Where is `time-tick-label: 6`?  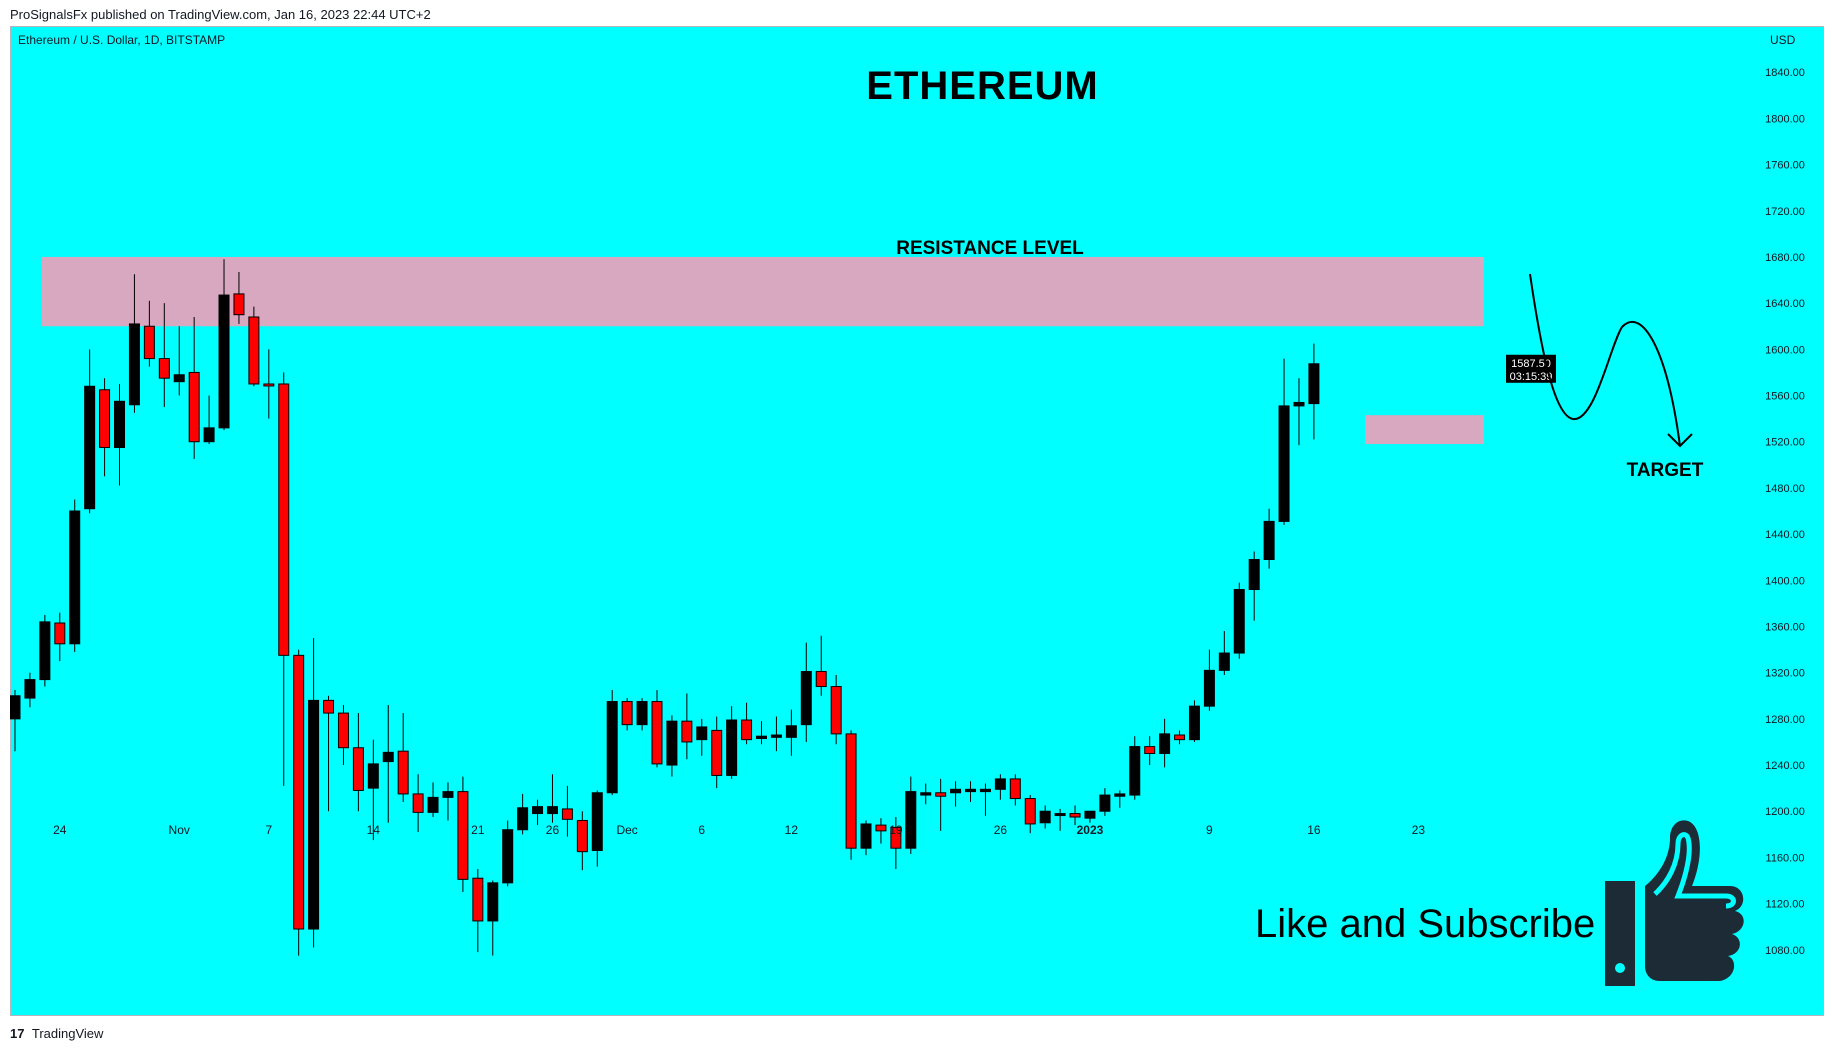 time-tick-label: 6 is located at coordinates (701, 830).